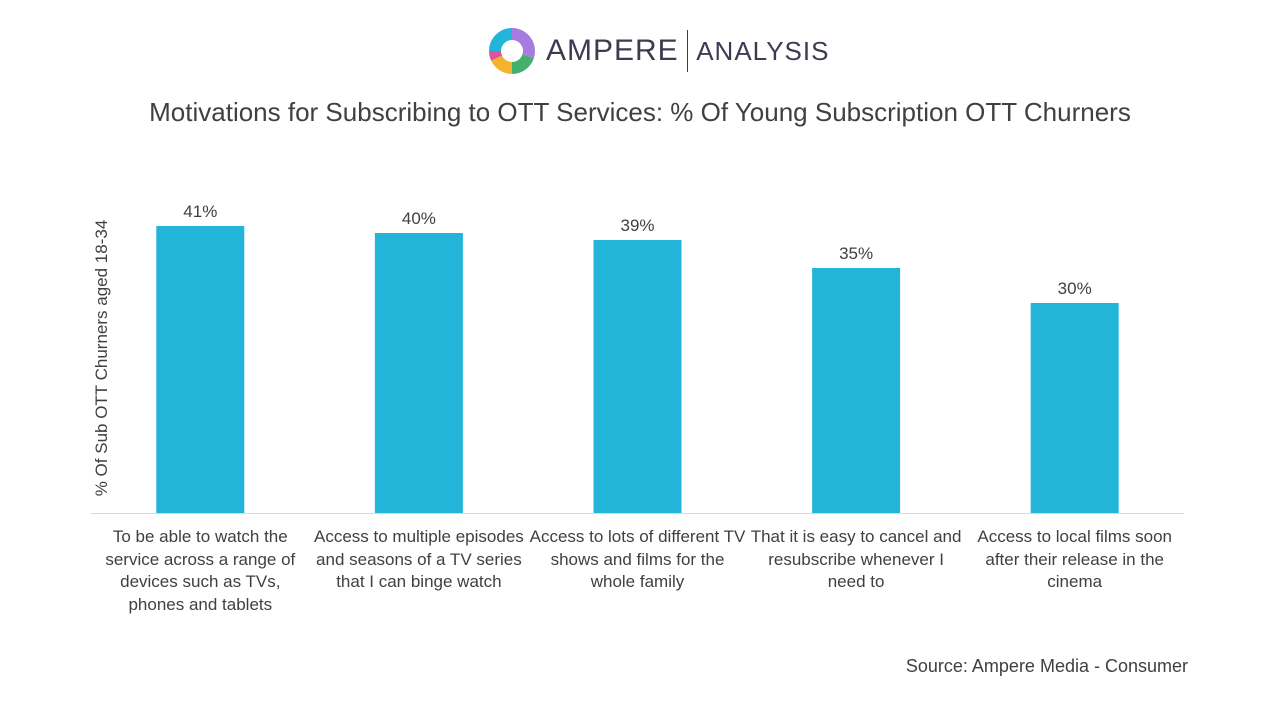  I want to click on source-note: Source: Ampere Media - Consumer, so click(1046, 666).